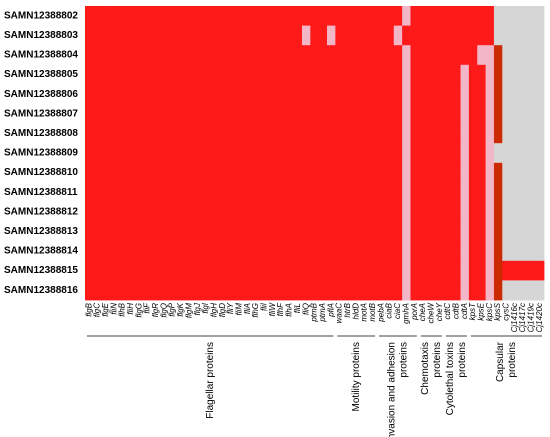 The height and width of the screenshot is (437, 550). What do you see at coordinates (462, 360) in the screenshot?
I see `group-label: proteins` at bounding box center [462, 360].